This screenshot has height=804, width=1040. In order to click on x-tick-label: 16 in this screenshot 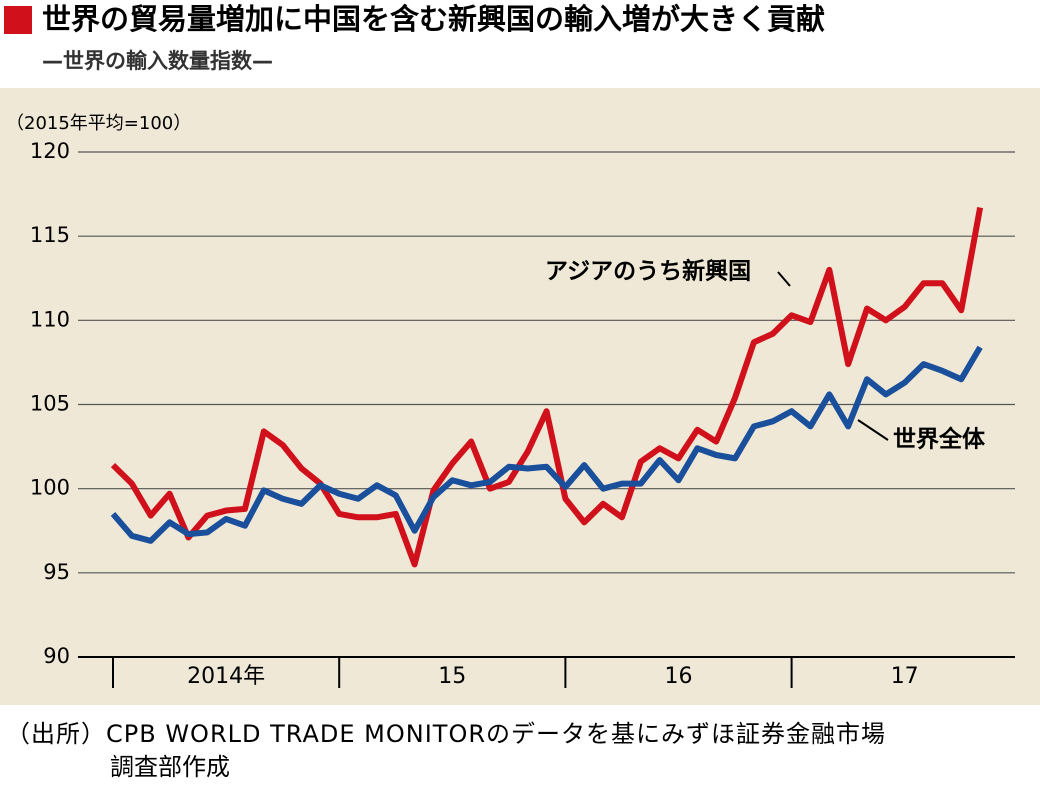, I will do `click(679, 676)`.